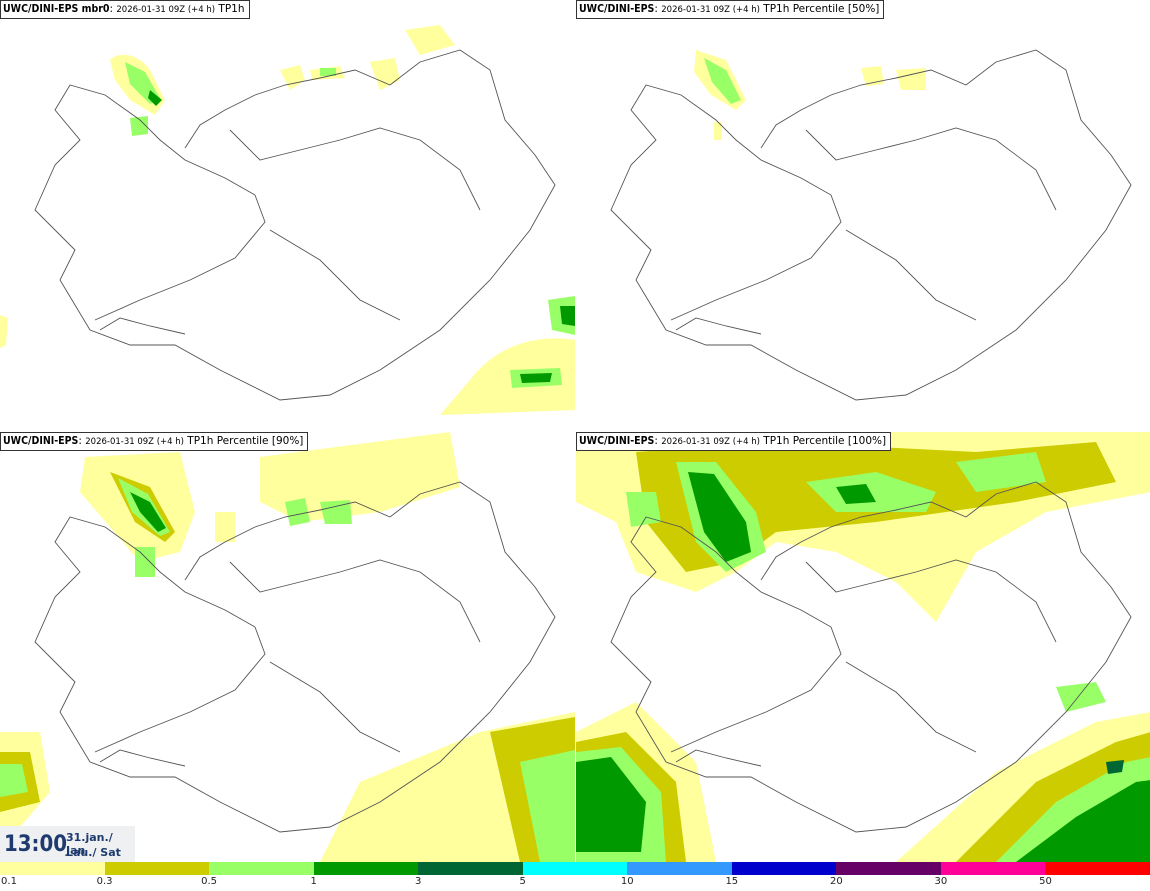  Describe the element at coordinates (810, 95) in the screenshot. I see `precipitation-shading` at that location.